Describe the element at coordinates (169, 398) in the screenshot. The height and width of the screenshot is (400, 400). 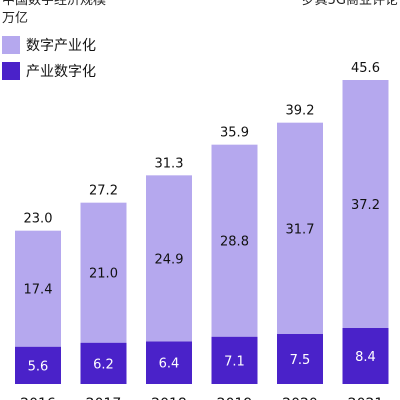
I see `x-tick-label-2018: 2018` at that location.